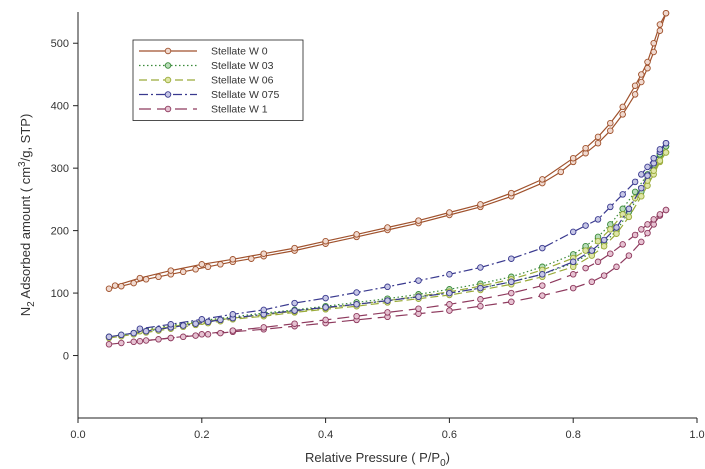 The height and width of the screenshot is (469, 705). I want to click on legend-label: Stellate W 0, so click(239, 52).